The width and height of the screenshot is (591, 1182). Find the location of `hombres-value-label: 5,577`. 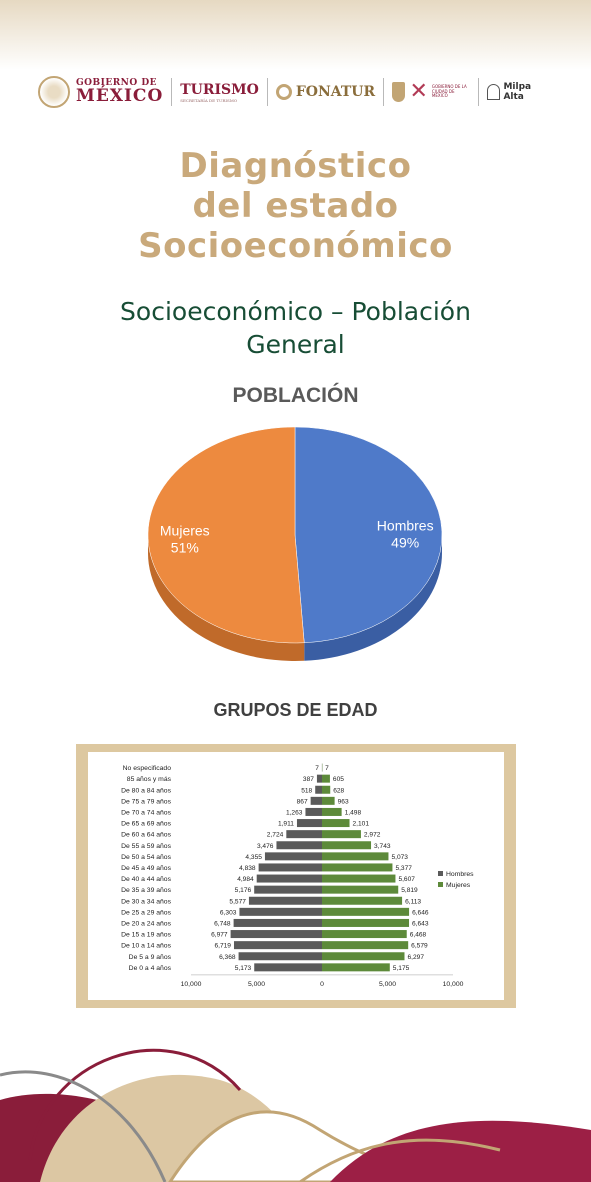

hombres-value-label: 5,577 is located at coordinates (237, 901).